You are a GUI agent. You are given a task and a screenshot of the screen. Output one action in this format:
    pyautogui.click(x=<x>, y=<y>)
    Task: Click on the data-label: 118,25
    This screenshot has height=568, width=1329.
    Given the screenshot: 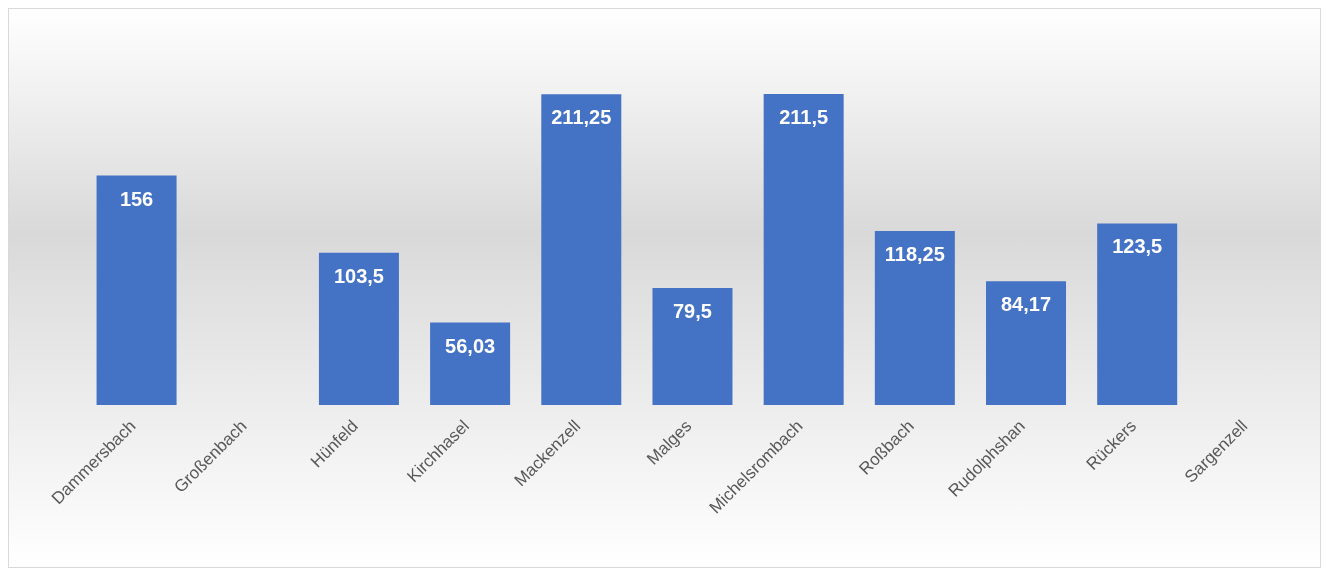 What is the action you would take?
    pyautogui.click(x=914, y=254)
    